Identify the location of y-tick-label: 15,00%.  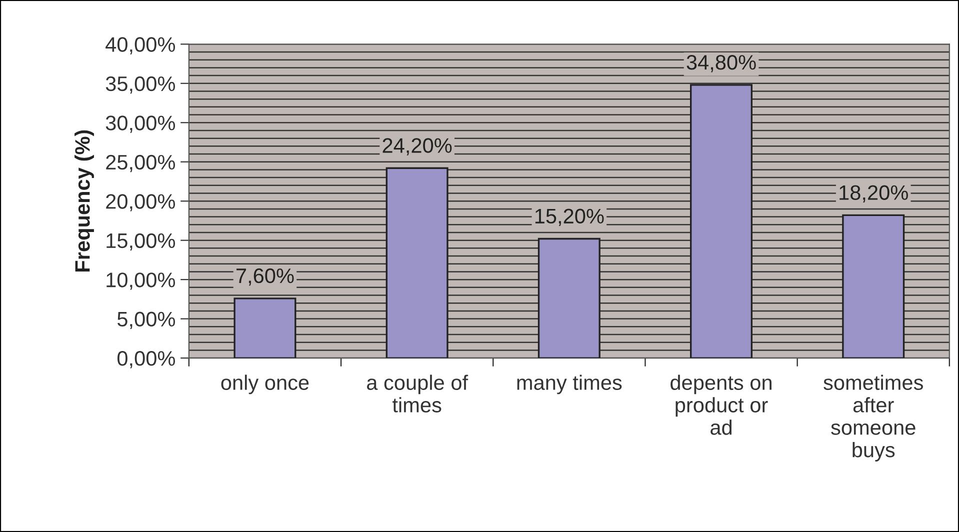
(140, 242).